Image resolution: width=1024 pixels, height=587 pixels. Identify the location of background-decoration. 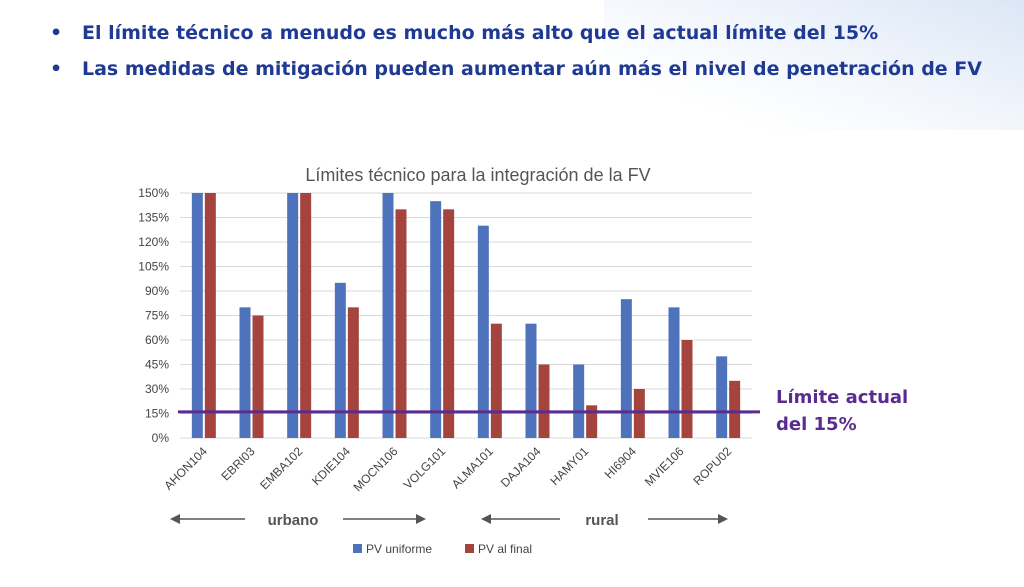
(814, 65).